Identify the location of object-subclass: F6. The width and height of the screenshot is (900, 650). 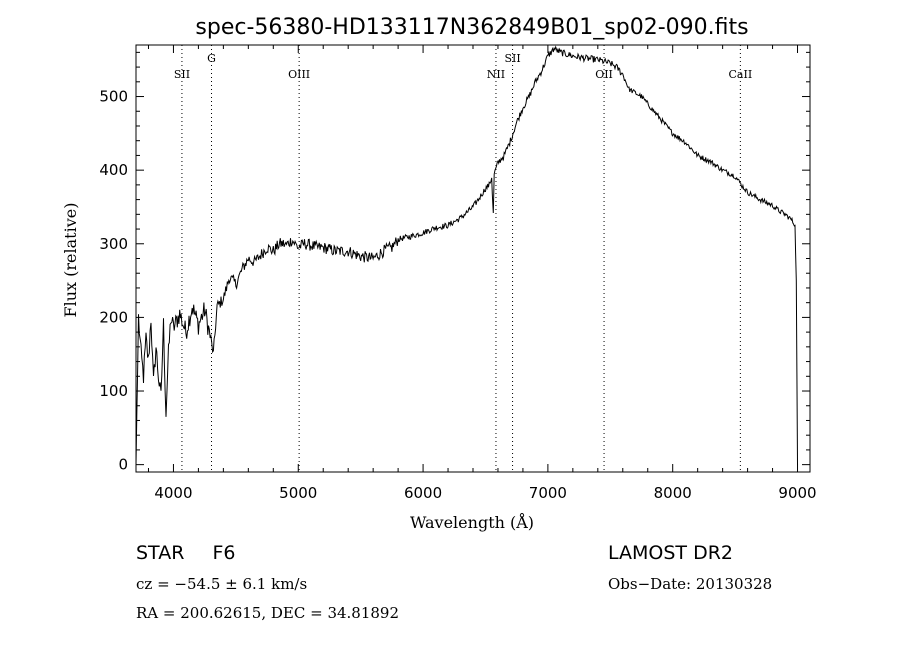
(224, 553).